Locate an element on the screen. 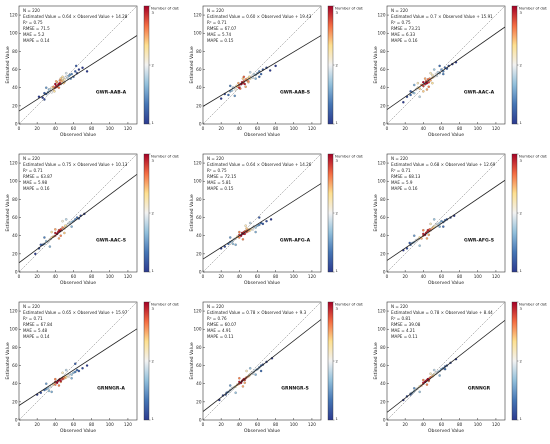 The height and width of the screenshot is (444, 550). stat-line: MAPE = 0.14 is located at coordinates (36, 40).